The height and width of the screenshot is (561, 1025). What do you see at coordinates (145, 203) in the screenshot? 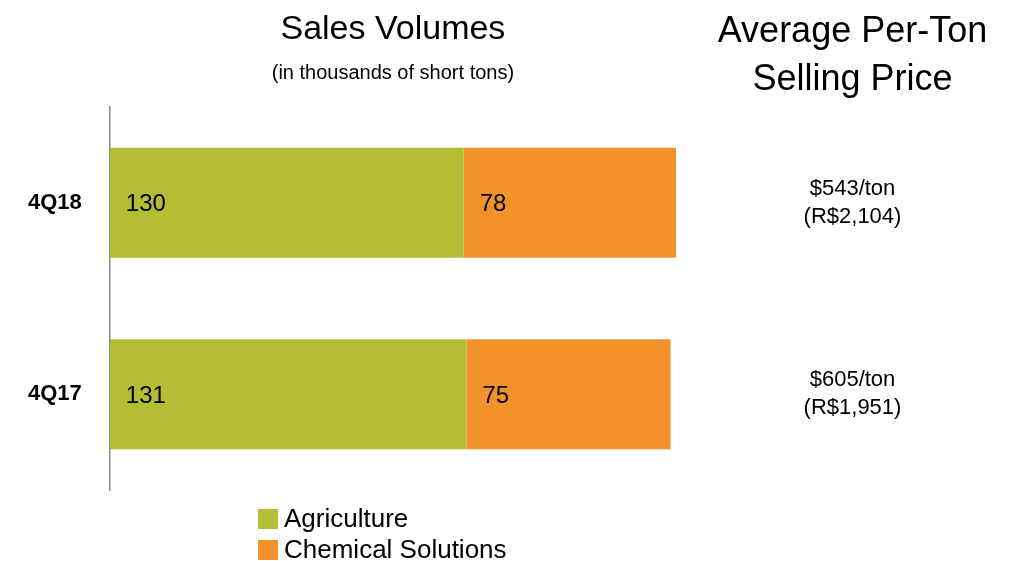
I see `data-label: 130` at bounding box center [145, 203].